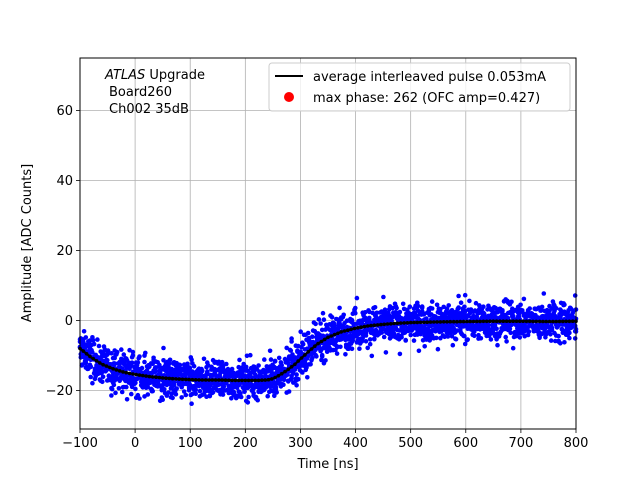 This screenshot has height=480, width=640. Describe the element at coordinates (289, 97) in the screenshot. I see `legend-marker-swatch` at that location.